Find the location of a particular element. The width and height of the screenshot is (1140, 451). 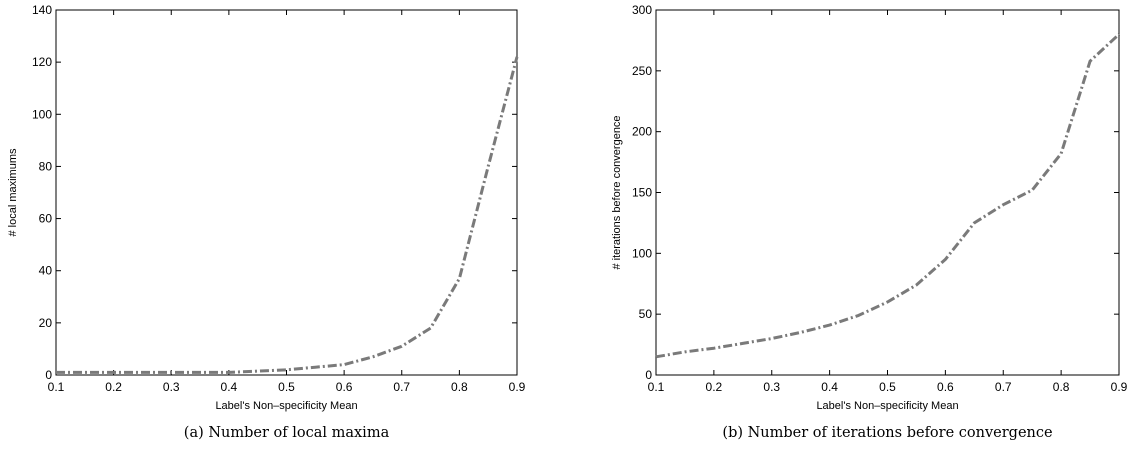

chart-caption: (a) Number of local maxima is located at coordinates (287, 433).